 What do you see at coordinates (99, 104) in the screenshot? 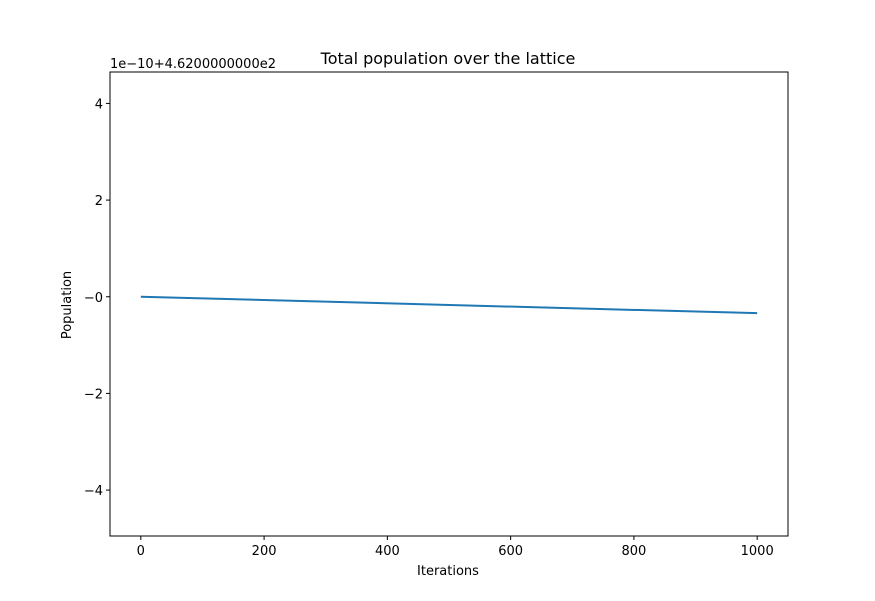
I see `y-tick-label: 4` at bounding box center [99, 104].